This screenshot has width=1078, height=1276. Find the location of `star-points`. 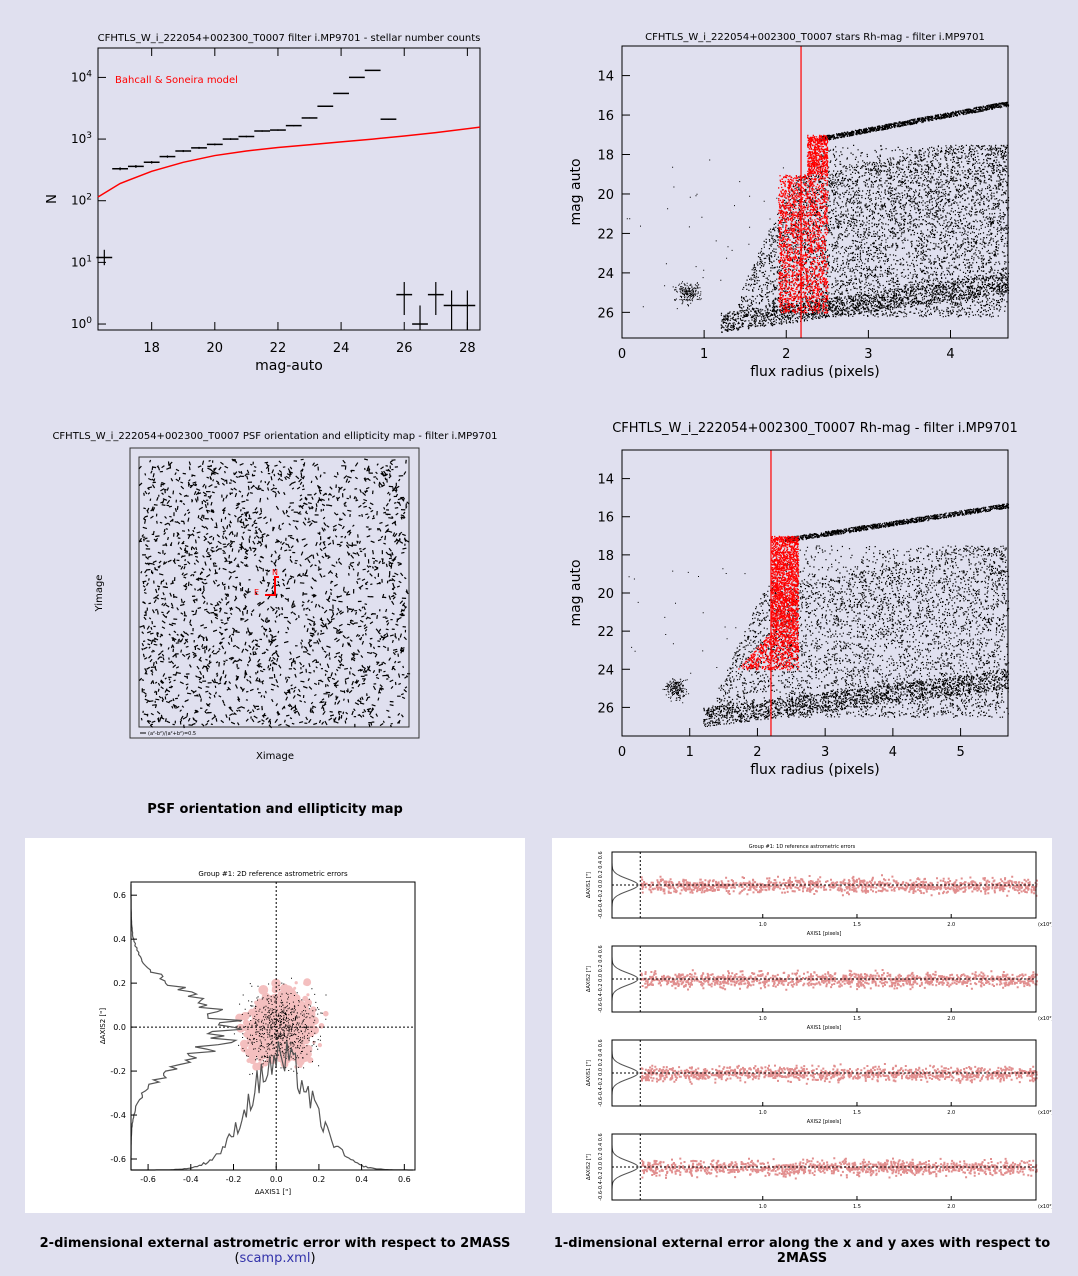

star-points is located at coordinates (769, 603).